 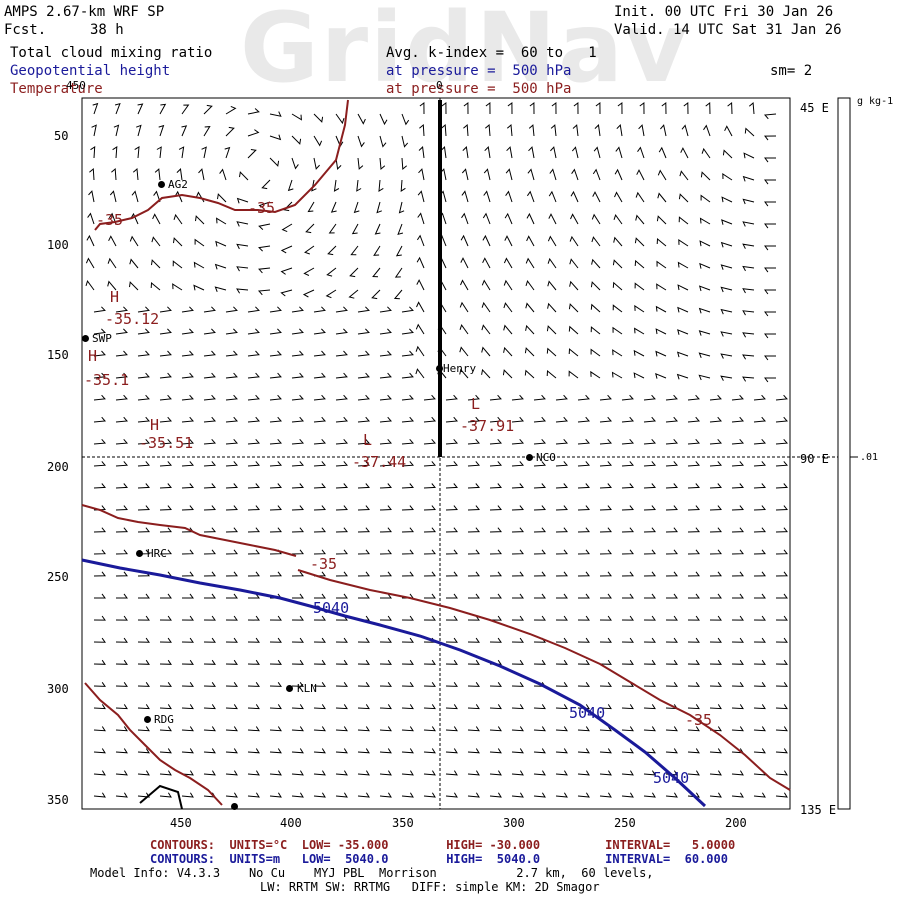 What do you see at coordinates (814, 108) in the screenshot?
I see `lon-45e: 45 E` at bounding box center [814, 108].